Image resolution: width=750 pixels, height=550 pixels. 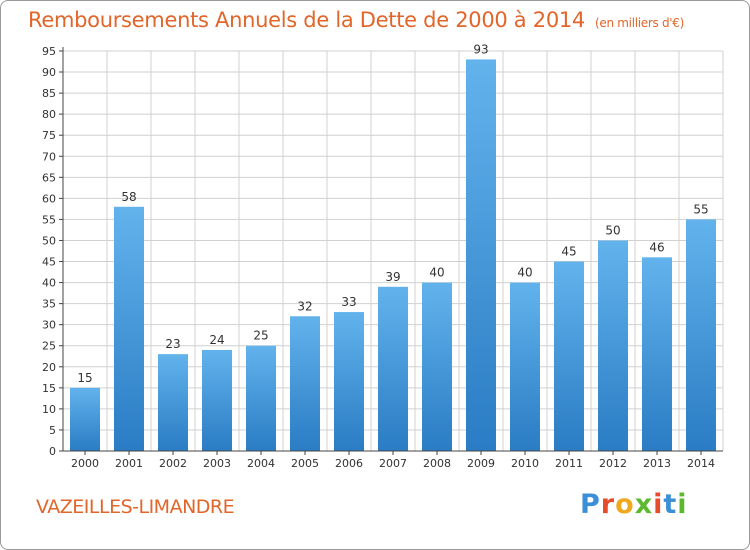 I want to click on y-tick-label: 60, so click(x=49, y=198).